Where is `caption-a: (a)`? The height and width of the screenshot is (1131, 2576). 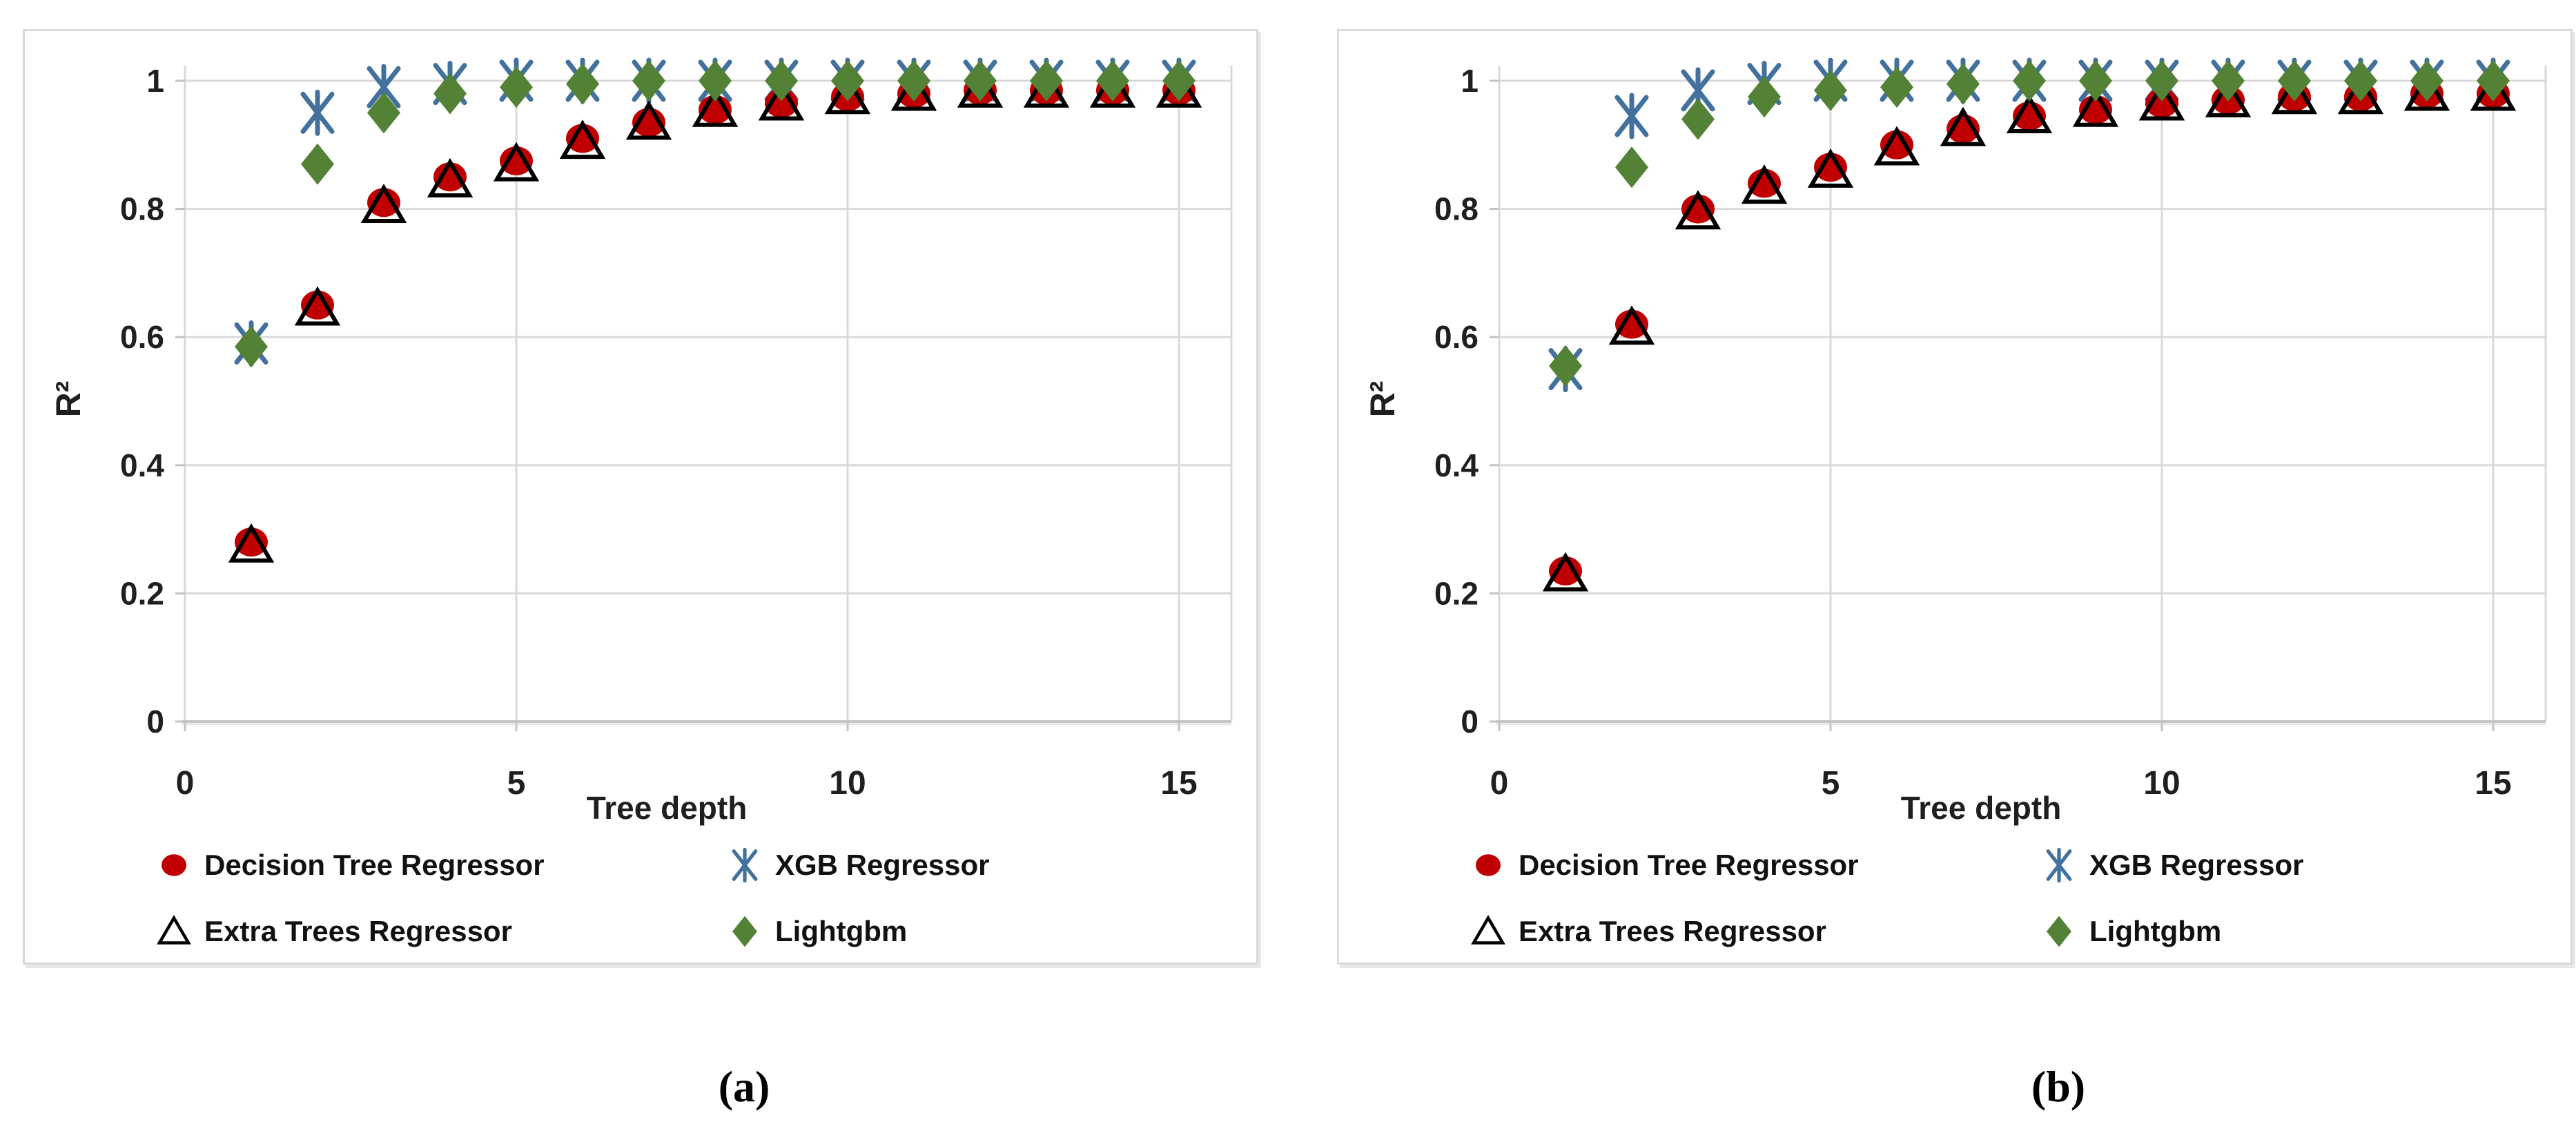
caption-a: (a) is located at coordinates (744, 1086).